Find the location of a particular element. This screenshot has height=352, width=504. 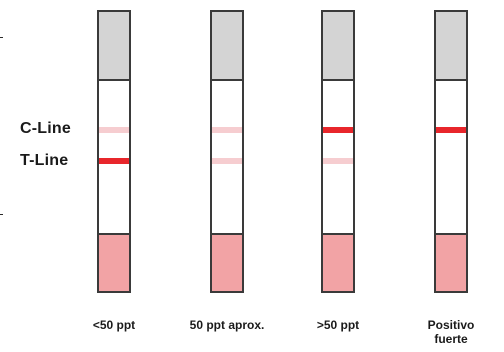

caption-line: Positivo is located at coordinates (451, 325).